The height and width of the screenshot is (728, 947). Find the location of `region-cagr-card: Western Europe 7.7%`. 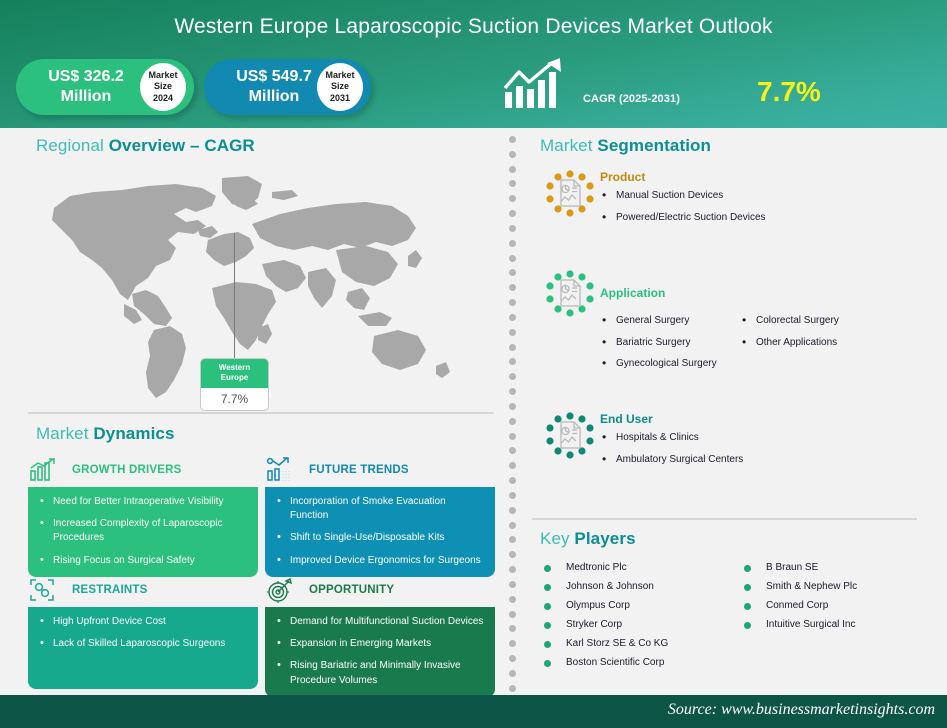

region-cagr-card: Western Europe 7.7% is located at coordinates (234, 384).